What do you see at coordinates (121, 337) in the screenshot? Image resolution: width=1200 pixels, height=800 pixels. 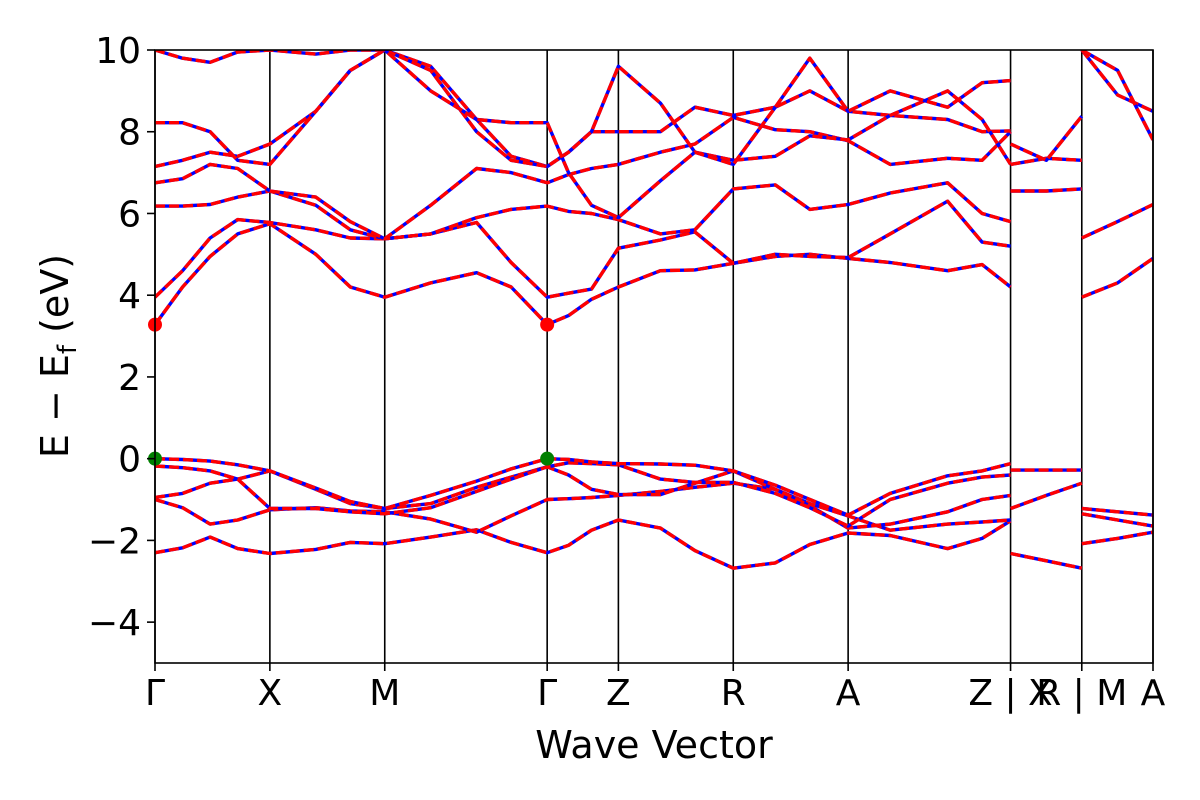 I see `y-axis-ticks: −4 −2 0 2 4 6 8 10` at bounding box center [121, 337].